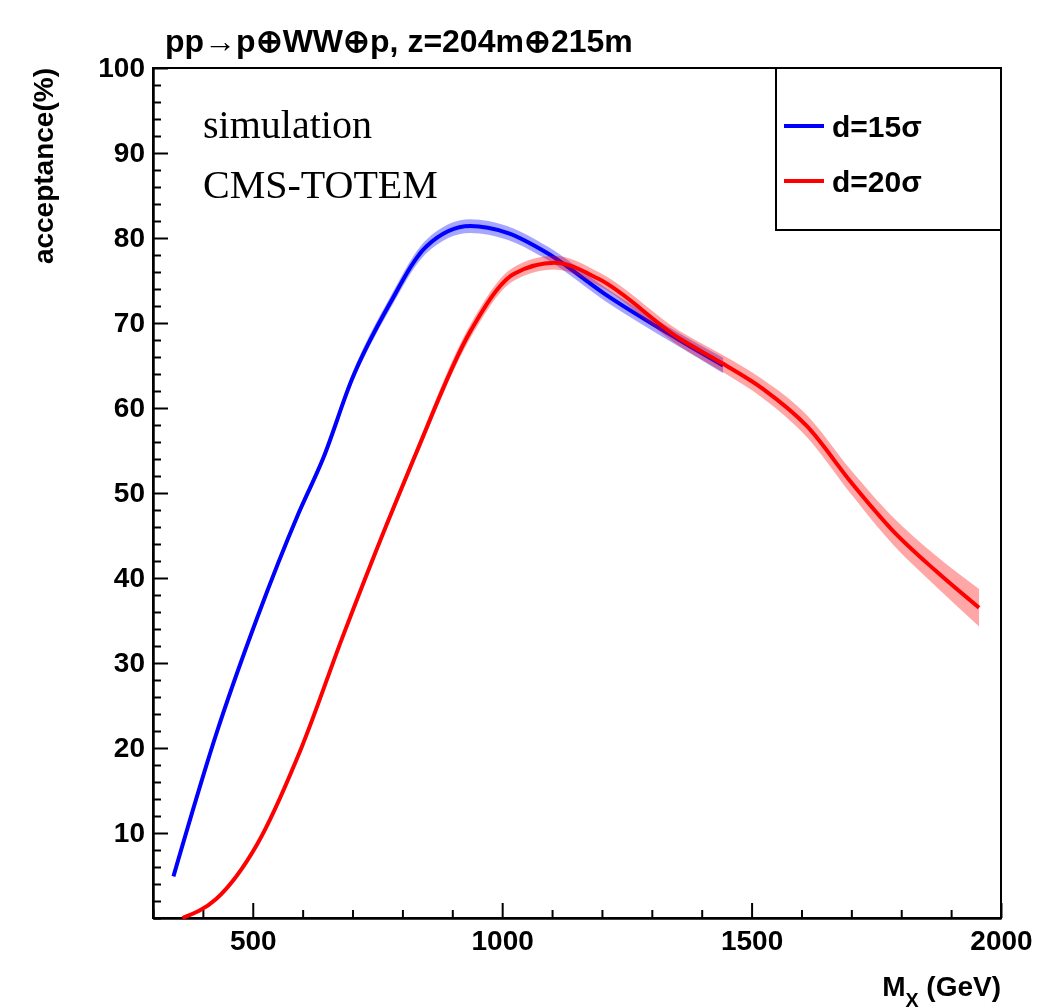 The width and height of the screenshot is (1046, 1008). What do you see at coordinates (129, 323) in the screenshot?
I see `y-tick-label: 70` at bounding box center [129, 323].